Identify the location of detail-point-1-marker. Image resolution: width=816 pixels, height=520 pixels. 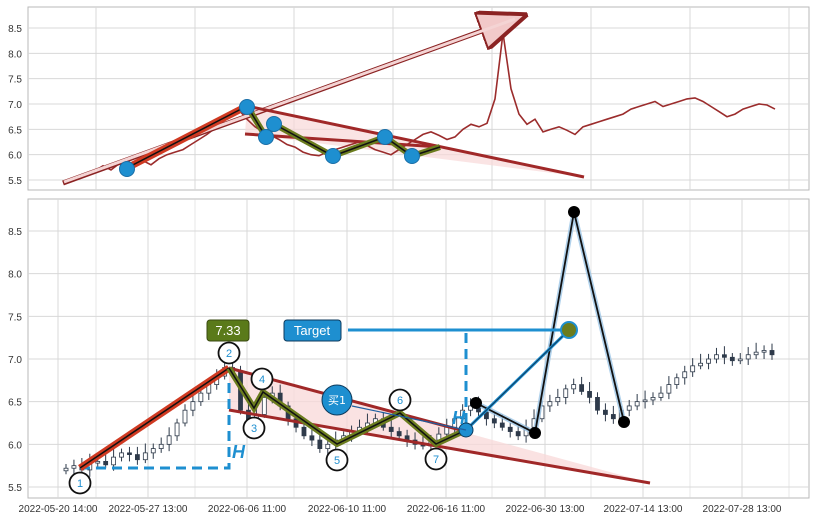
(80, 483).